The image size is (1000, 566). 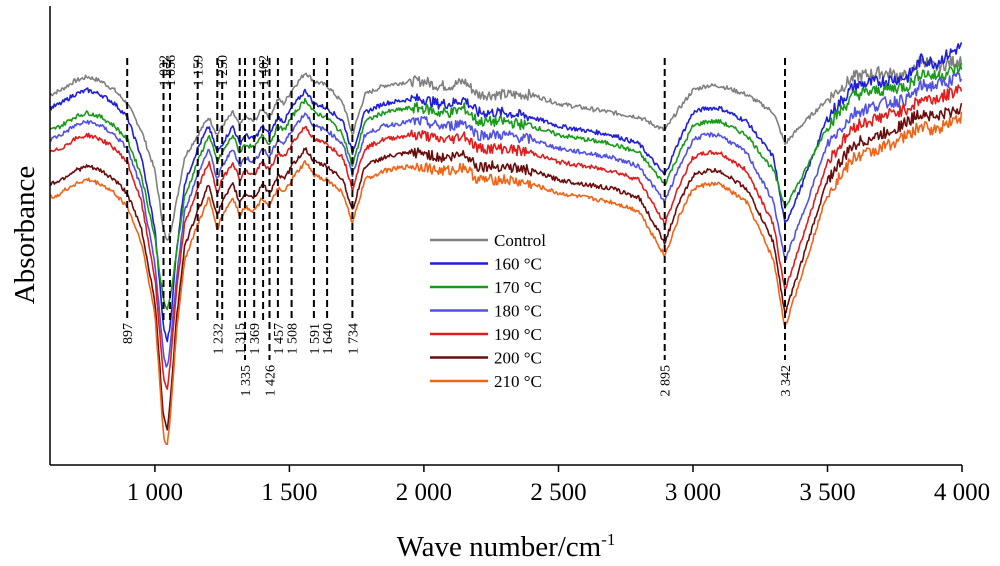 What do you see at coordinates (424, 492) in the screenshot?
I see `x-tick-label-2: 2 000` at bounding box center [424, 492].